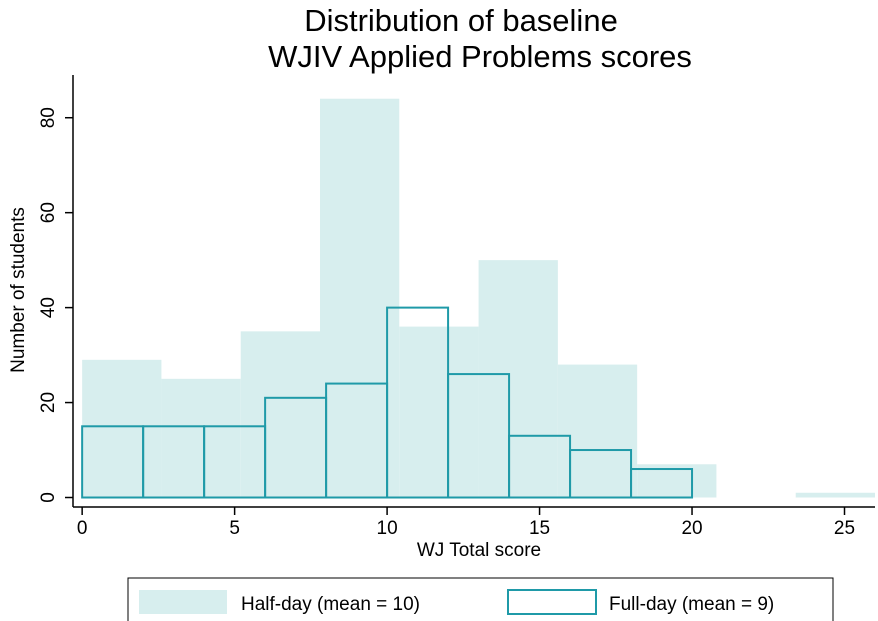 This screenshot has width=878, height=621. I want to click on y-tick-label: 0, so click(48, 497).